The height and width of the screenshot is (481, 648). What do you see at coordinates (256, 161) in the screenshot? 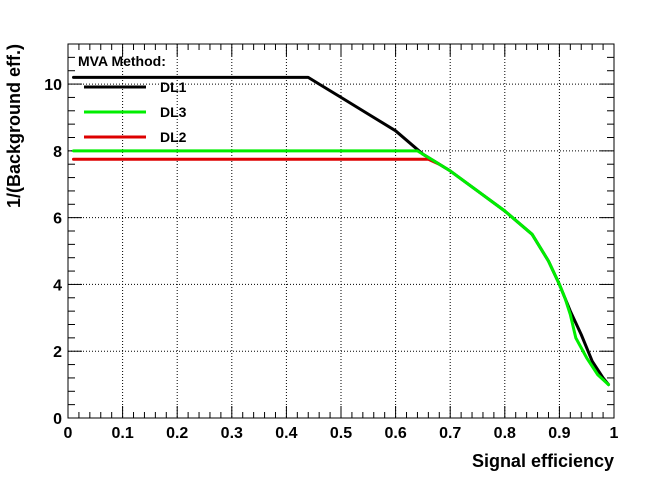
I see `series-line-dl2` at bounding box center [256, 161].